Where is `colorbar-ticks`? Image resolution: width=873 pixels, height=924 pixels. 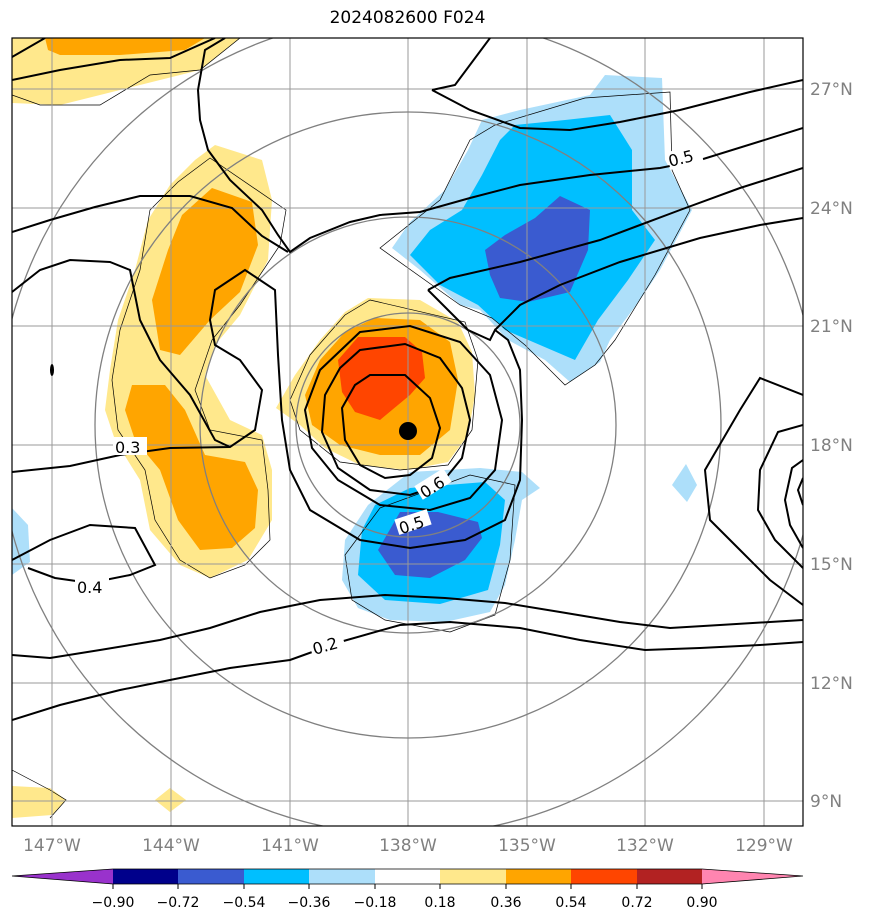 colorbar-ticks is located at coordinates (407, 886).